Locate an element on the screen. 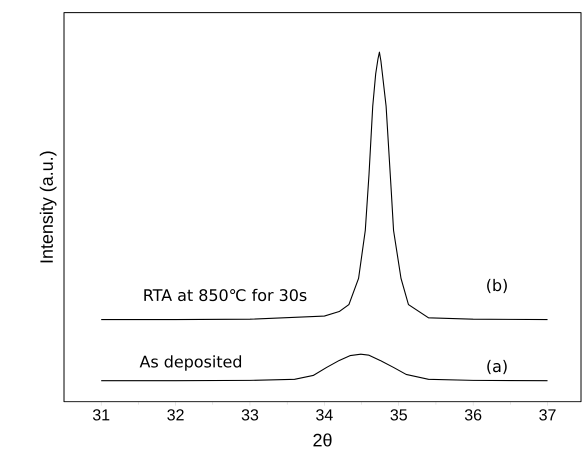 The image size is (584, 467). x-tick-label: 34 is located at coordinates (324, 414).